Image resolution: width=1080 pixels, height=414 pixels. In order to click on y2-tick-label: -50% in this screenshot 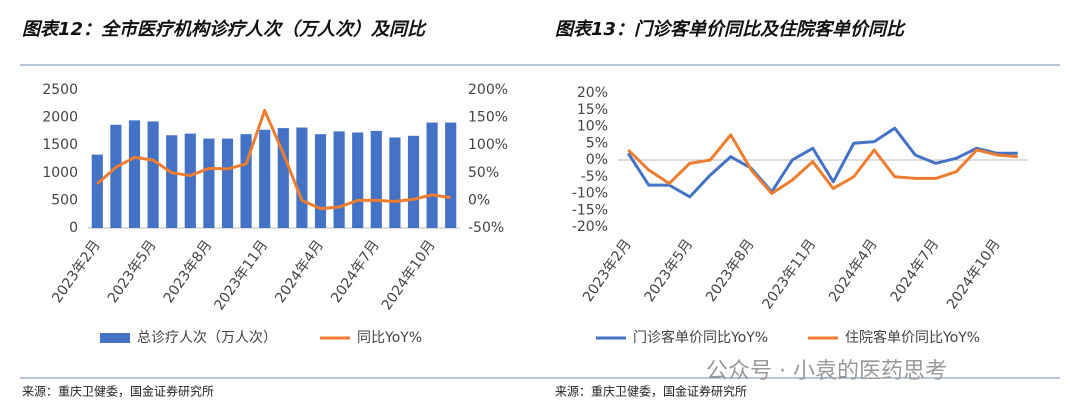, I will do `click(486, 228)`.